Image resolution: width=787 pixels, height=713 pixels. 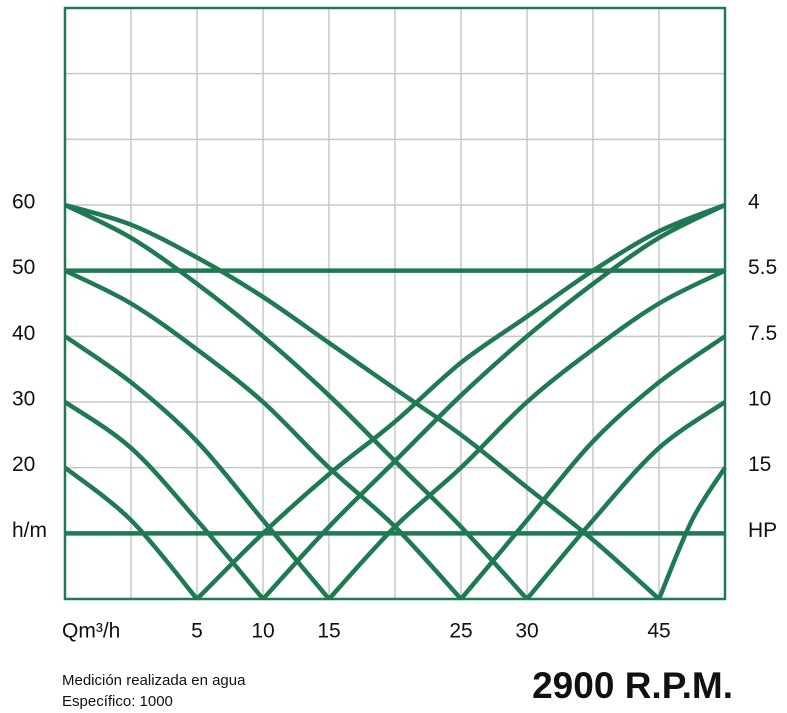 I want to click on y2-tick-label: 4, so click(x=754, y=202).